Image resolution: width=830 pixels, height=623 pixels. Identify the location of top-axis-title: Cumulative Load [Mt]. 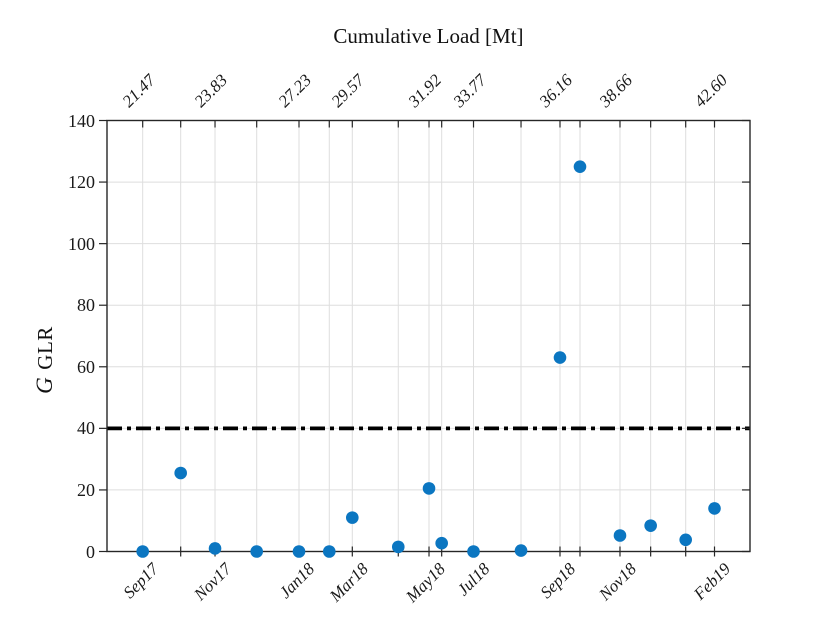
(428, 36).